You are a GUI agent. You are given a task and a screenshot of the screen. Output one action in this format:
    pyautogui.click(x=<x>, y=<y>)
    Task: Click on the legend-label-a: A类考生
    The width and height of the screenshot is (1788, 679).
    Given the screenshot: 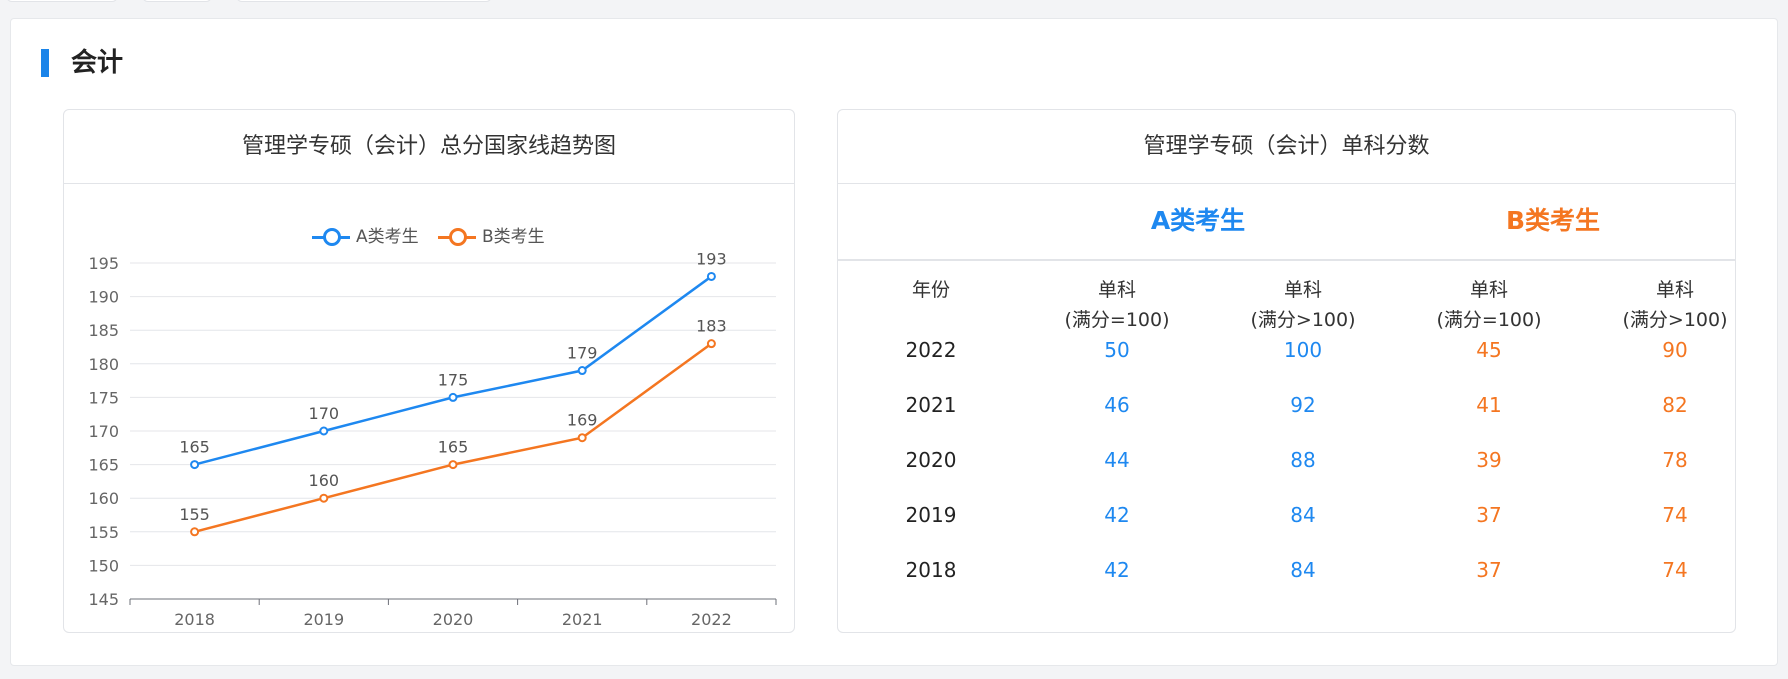 What is the action you would take?
    pyautogui.click(x=387, y=237)
    